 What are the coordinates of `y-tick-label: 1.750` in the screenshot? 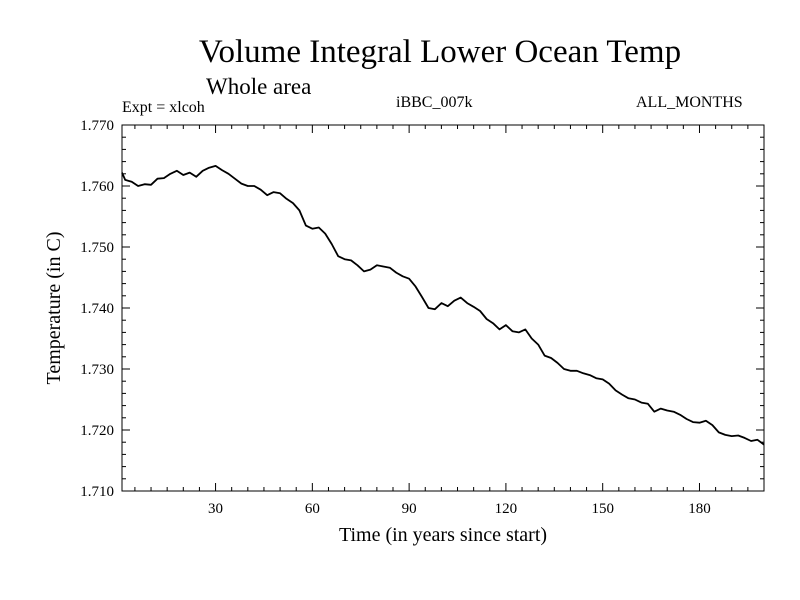 It's located at (97, 248).